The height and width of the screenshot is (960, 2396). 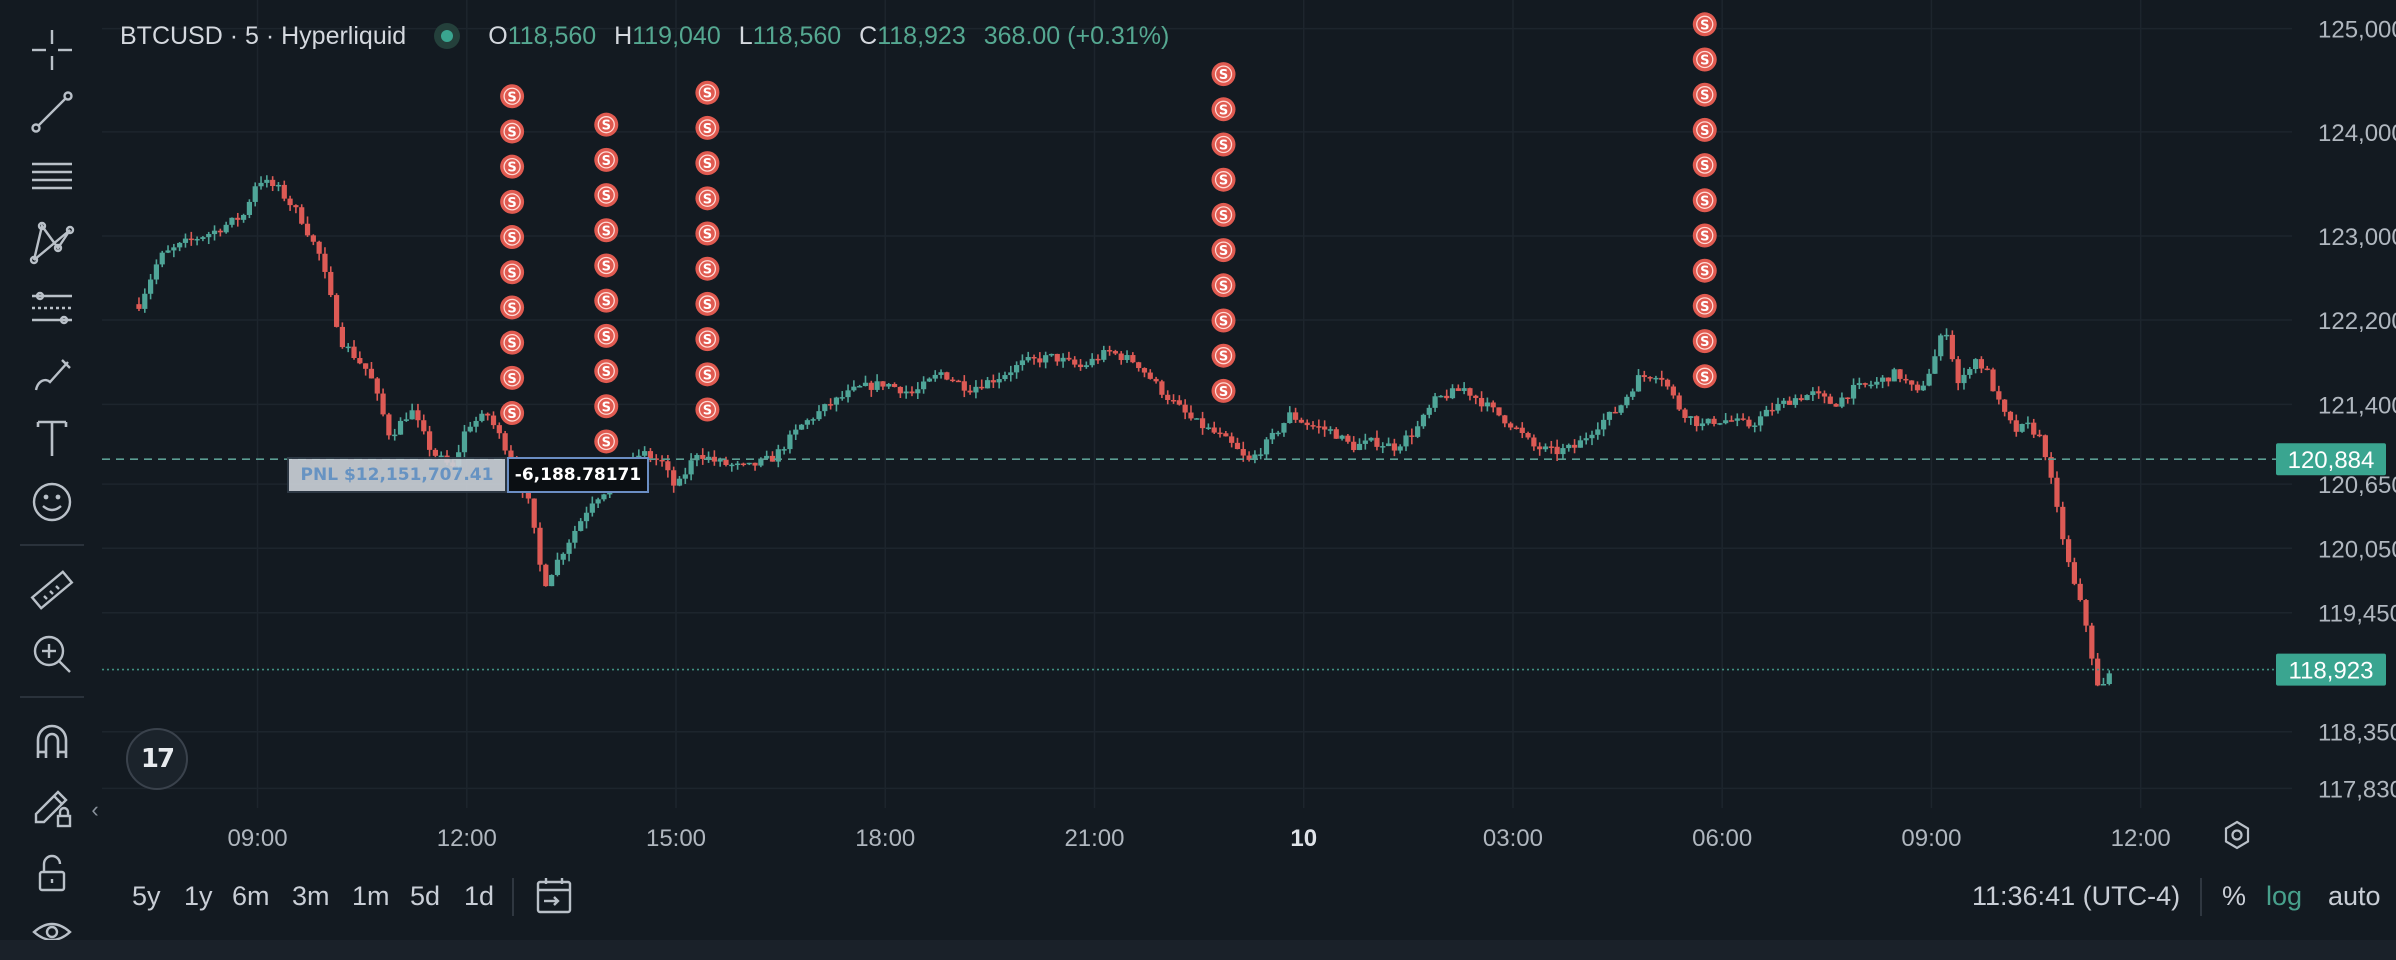 I want to click on range-1d-button: 1d, so click(x=479, y=896).